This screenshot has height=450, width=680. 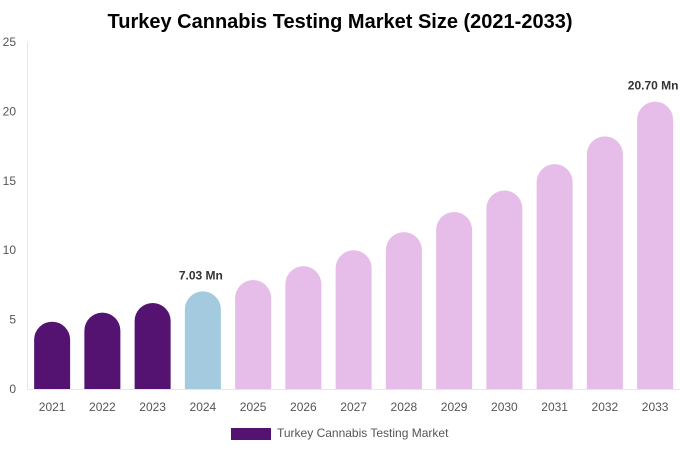 I want to click on data-label: 7.03 Mn, so click(x=201, y=275).